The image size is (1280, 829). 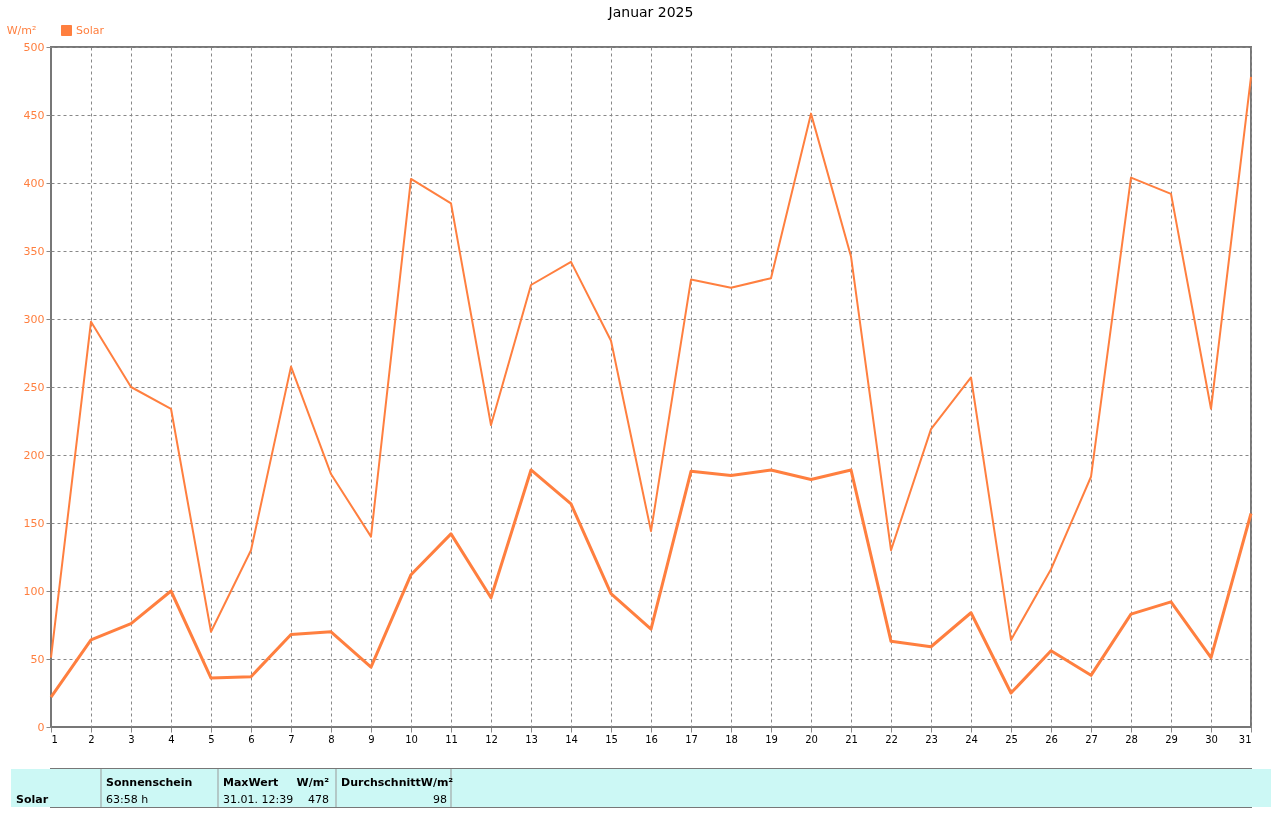 I want to click on x-tick-label: 3, so click(x=131, y=739).